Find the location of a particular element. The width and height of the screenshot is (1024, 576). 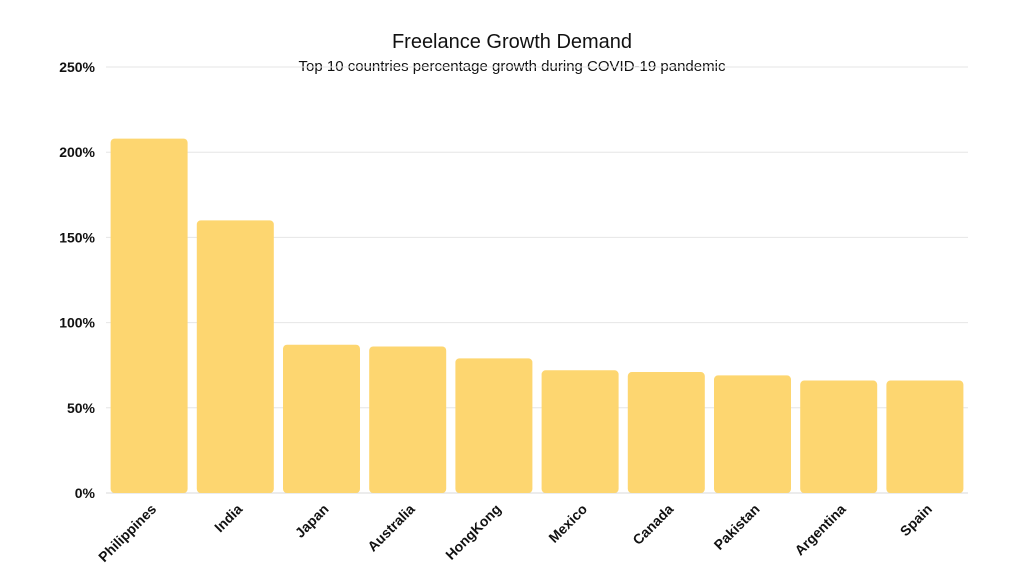

bar-hongkong is located at coordinates (494, 425).